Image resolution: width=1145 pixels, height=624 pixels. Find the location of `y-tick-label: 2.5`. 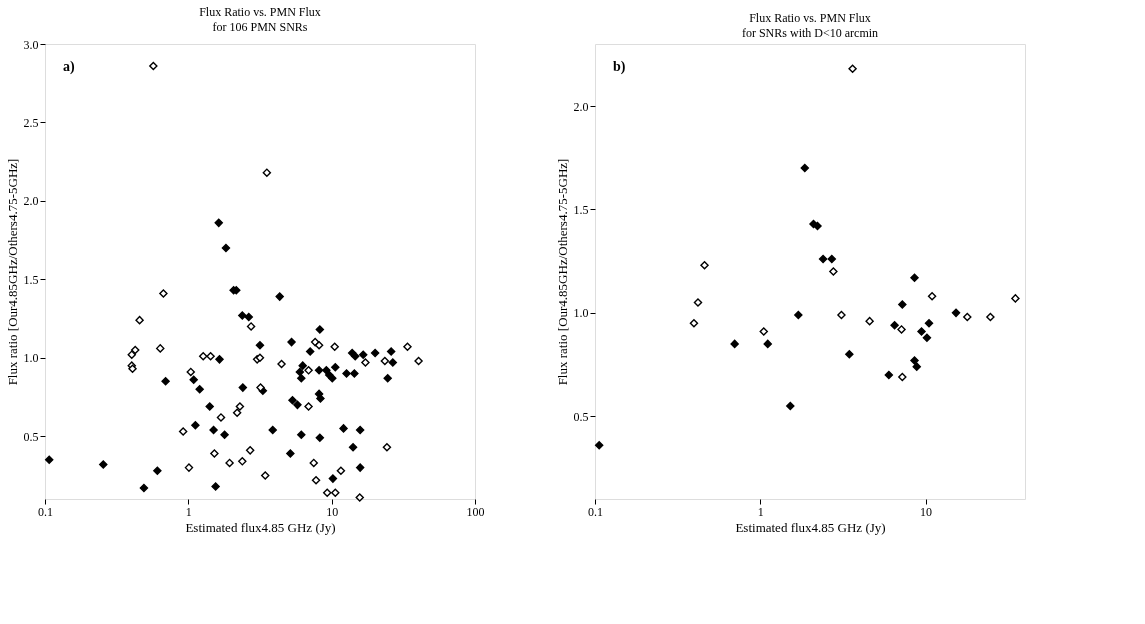

y-tick-label: 2.5 is located at coordinates (31, 122).